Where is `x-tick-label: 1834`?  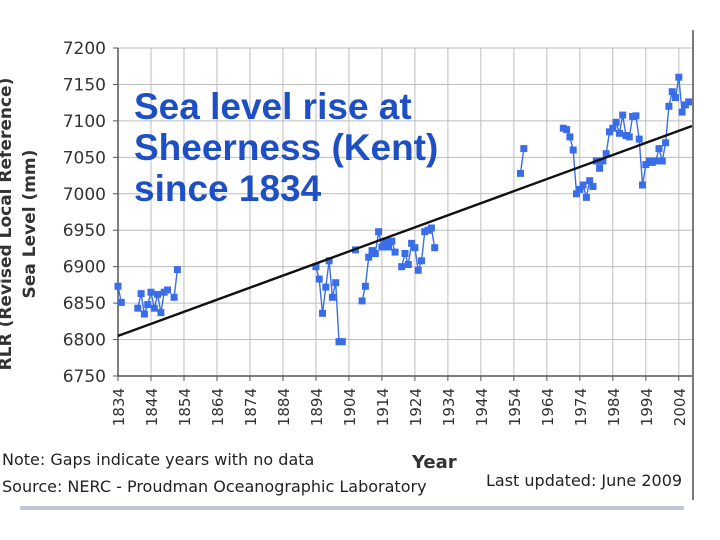 x-tick-label: 1834 is located at coordinates (119, 407).